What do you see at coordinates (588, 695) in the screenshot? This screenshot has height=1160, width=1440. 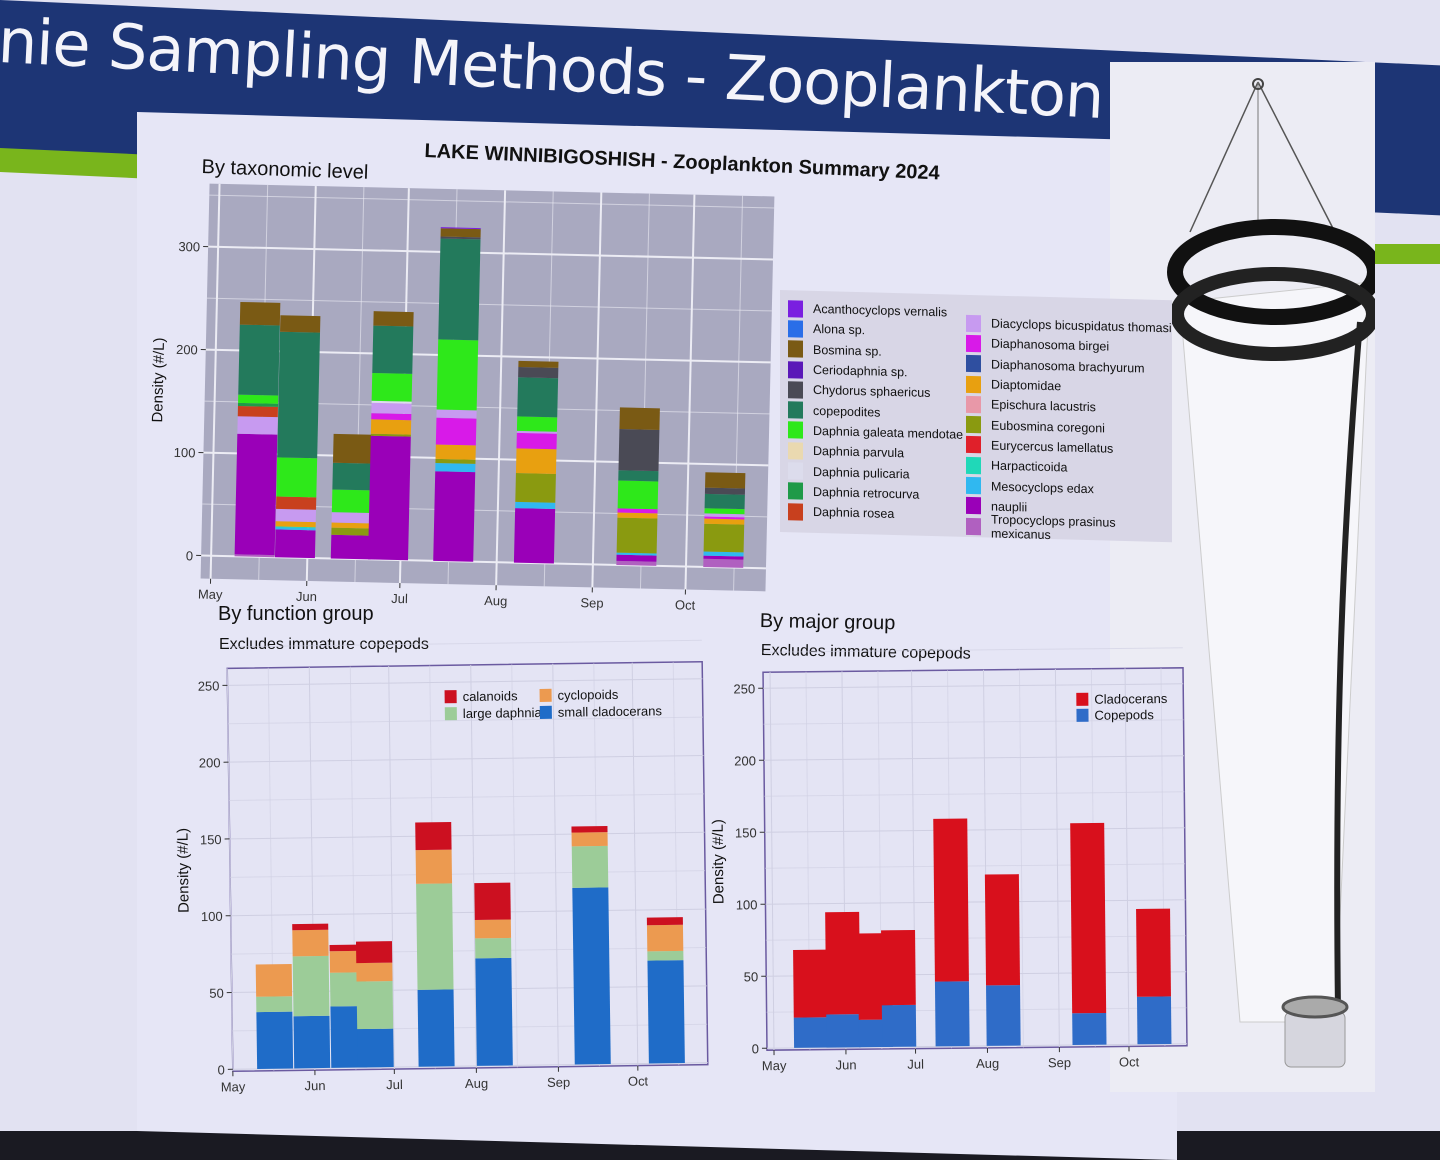 I see `legend-label: cyclopoids` at bounding box center [588, 695].